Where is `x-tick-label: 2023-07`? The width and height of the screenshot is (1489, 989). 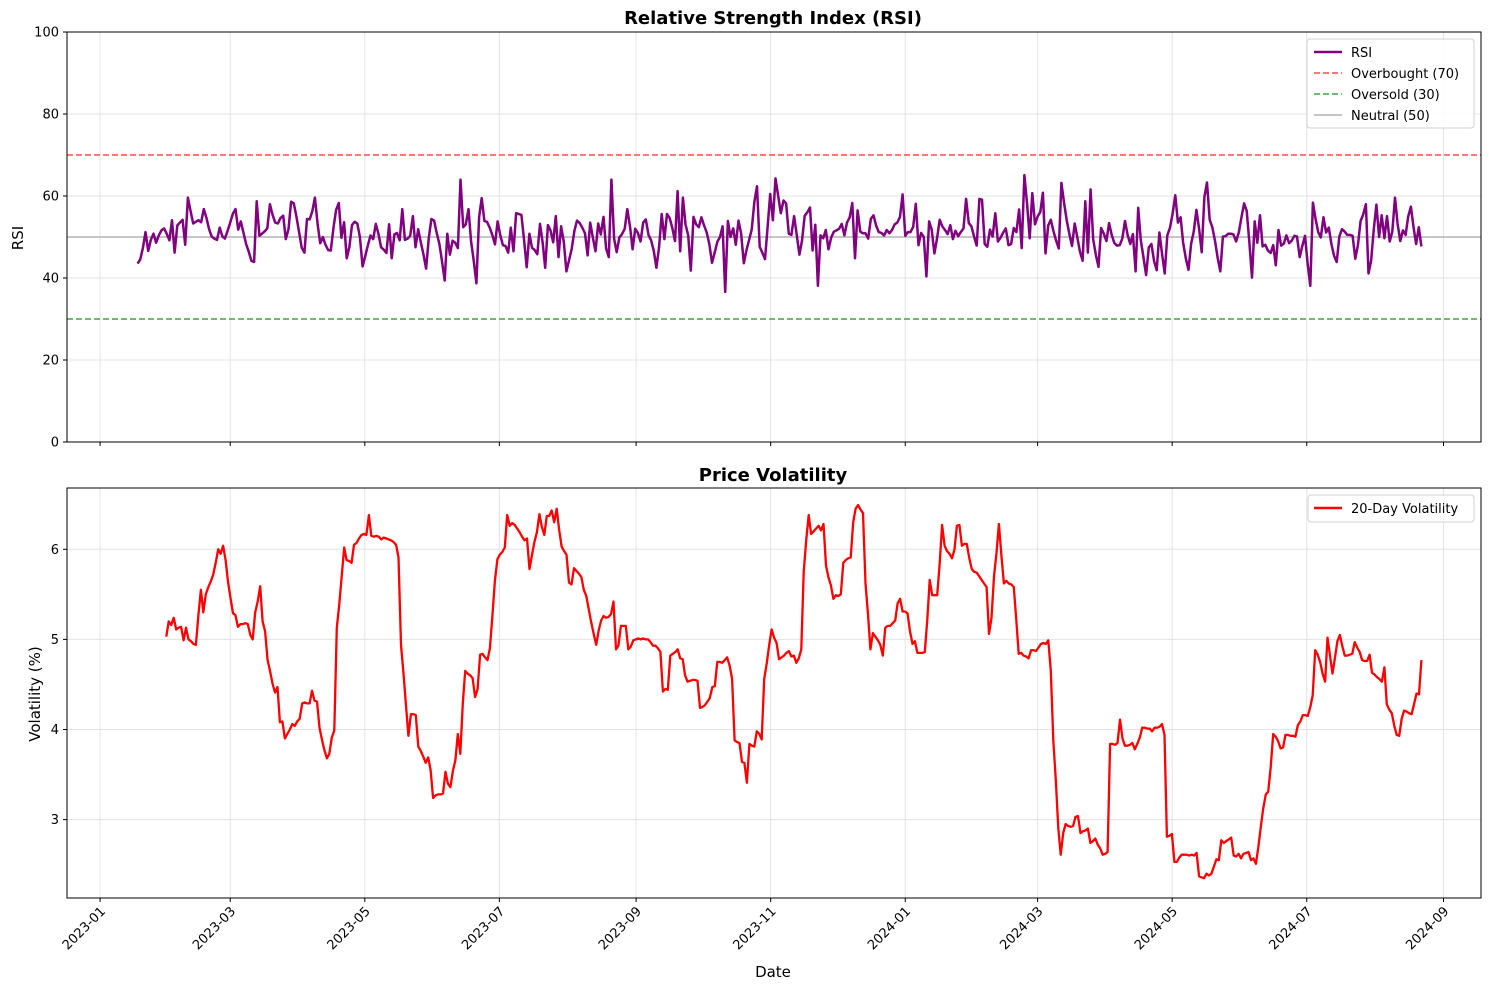
x-tick-label: 2023-07 is located at coordinates (483, 928).